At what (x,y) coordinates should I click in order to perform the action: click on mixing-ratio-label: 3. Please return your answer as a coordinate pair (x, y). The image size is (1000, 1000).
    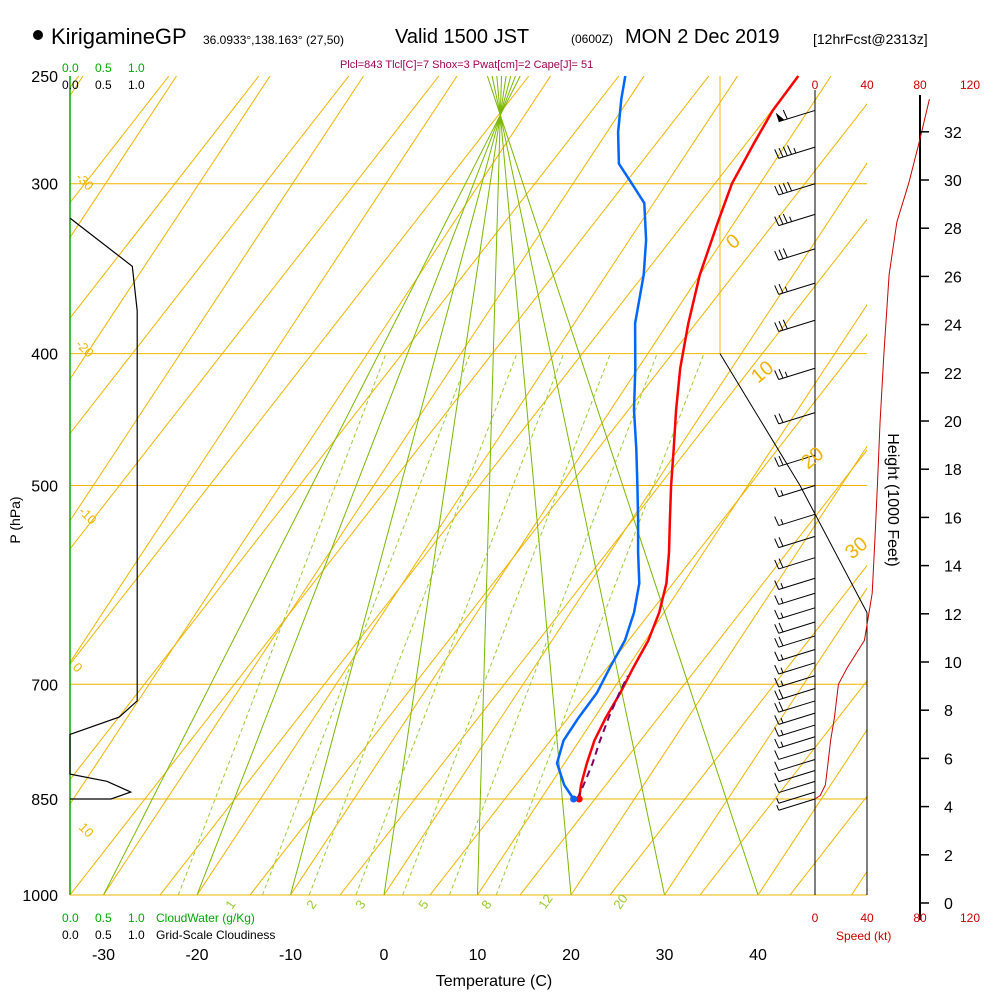
    Looking at the image, I should click on (360, 904).